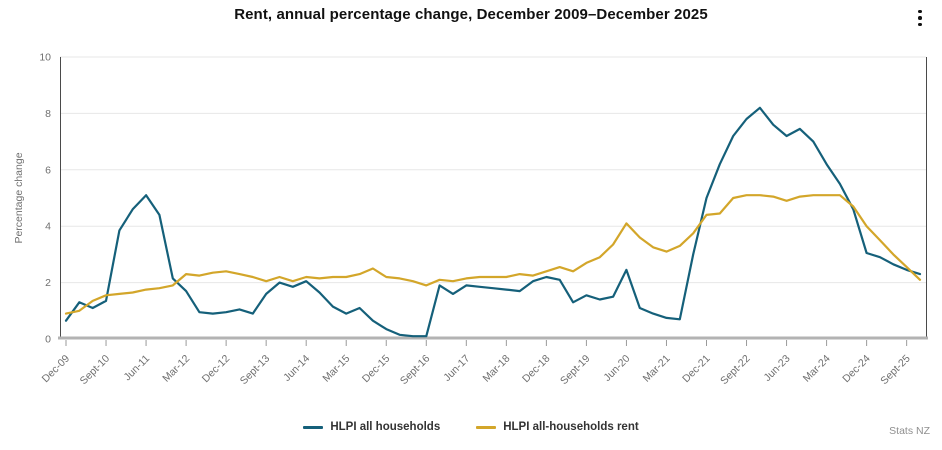 The height and width of the screenshot is (450, 942). What do you see at coordinates (137, 368) in the screenshot?
I see `x-tick-label: Jun-11` at bounding box center [137, 368].